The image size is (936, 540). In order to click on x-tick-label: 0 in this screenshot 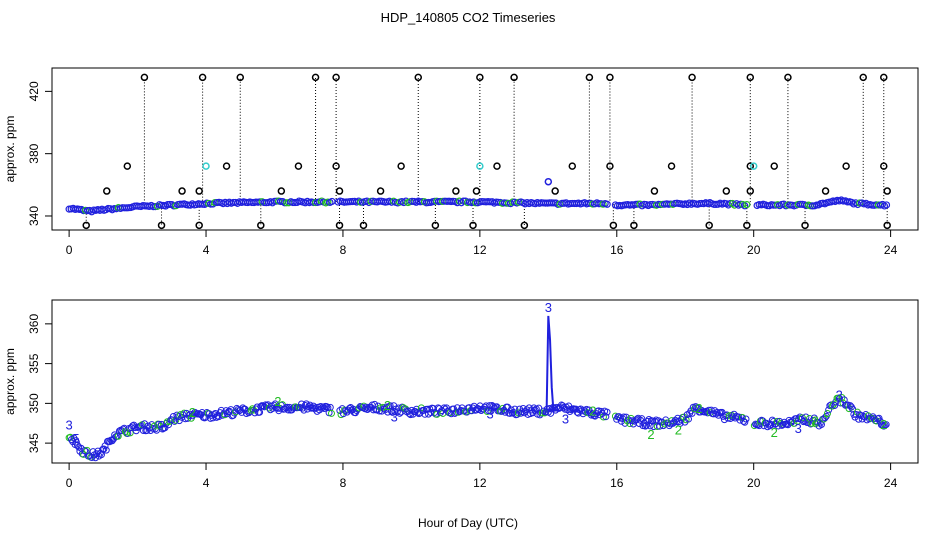, I will do `click(69, 483)`.